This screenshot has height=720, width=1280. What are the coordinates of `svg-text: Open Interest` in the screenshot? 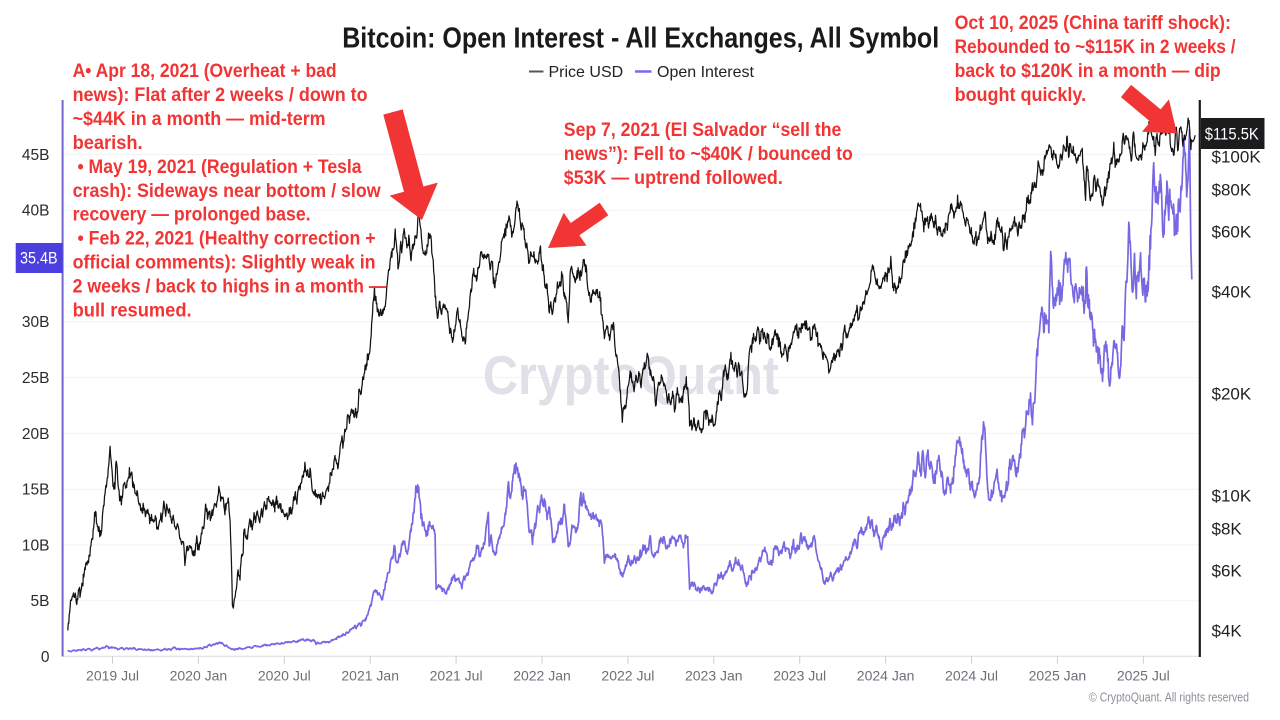 It's located at (706, 72).